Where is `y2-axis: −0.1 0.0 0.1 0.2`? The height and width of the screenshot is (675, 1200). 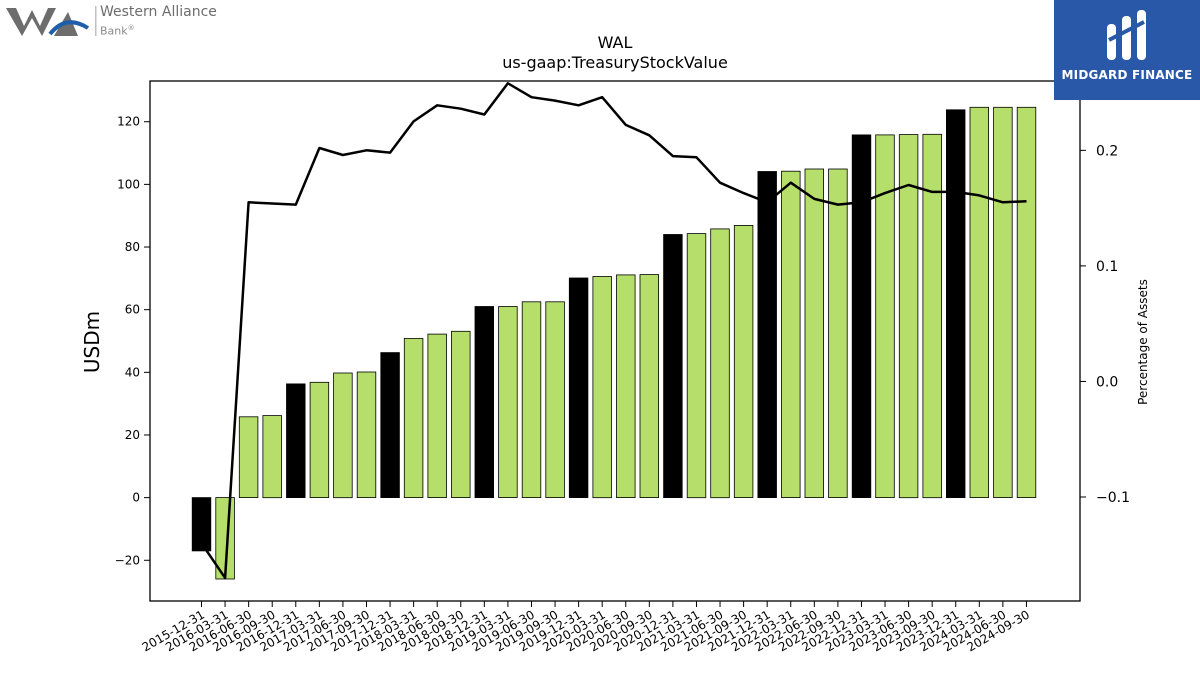
y2-axis: −0.1 0.0 0.1 0.2 is located at coordinates (1105, 324).